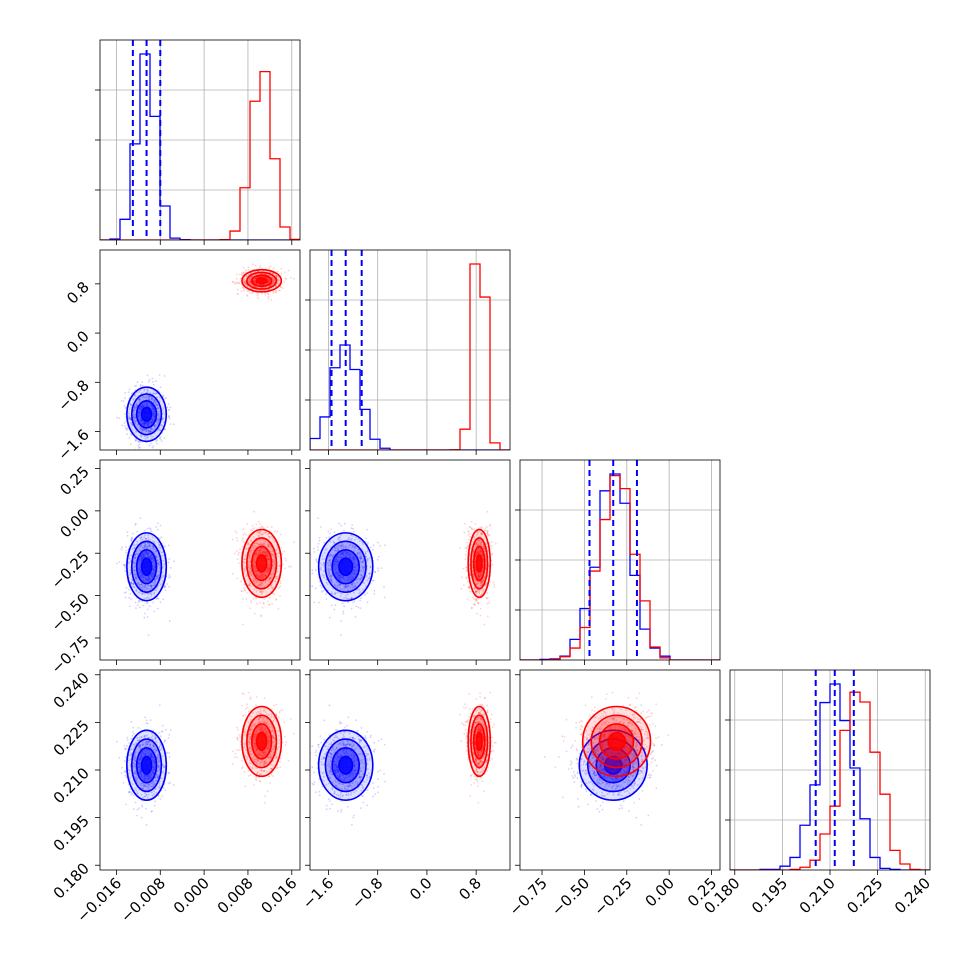 This screenshot has height=974, width=970. Describe the element at coordinates (78, 293) in the screenshot. I see `y-tick-label: 0.8` at that location.